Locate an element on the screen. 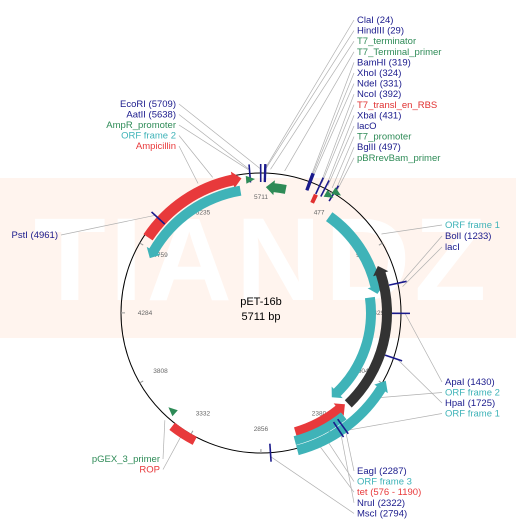  tick-mark is located at coordinates (141, 382).